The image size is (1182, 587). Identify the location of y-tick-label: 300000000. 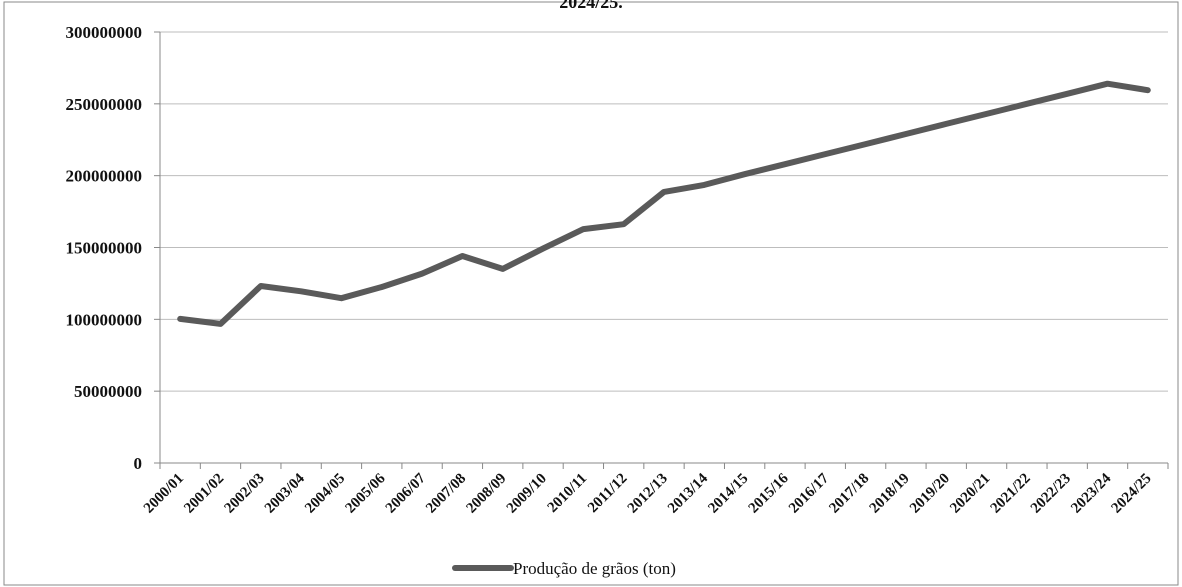
(104, 32).